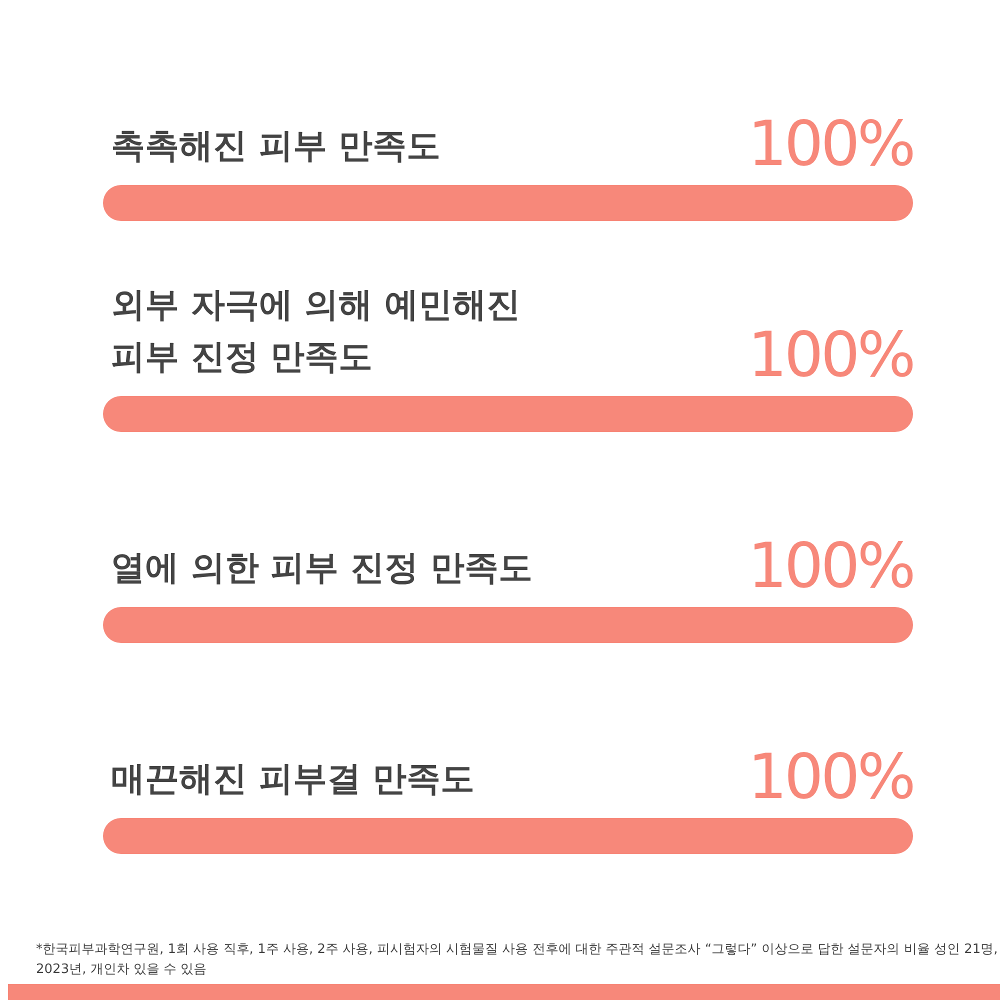 The height and width of the screenshot is (1000, 1000). What do you see at coordinates (316, 331) in the screenshot?
I see `y-tick-label: 외부 자극에 의해 예민해진 피부 진정 만족도` at bounding box center [316, 331].